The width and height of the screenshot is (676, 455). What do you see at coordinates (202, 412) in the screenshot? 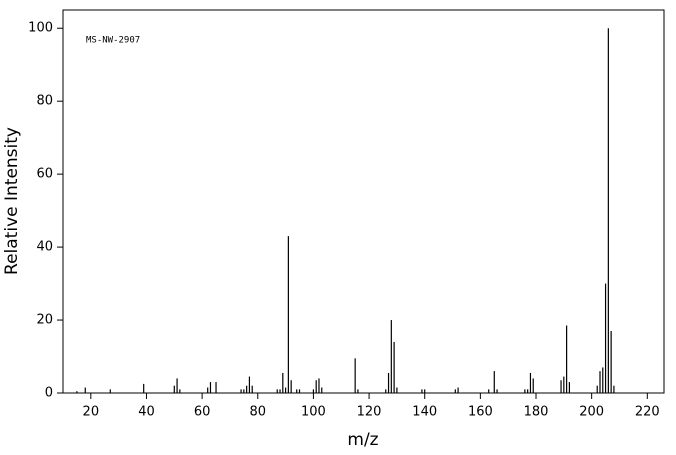
I see `x-tick-label: 60` at bounding box center [202, 412].